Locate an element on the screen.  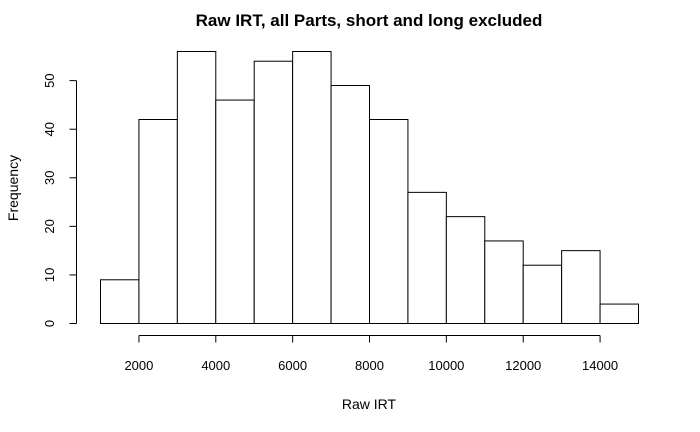
x-tick-label: 14000 is located at coordinates (600, 365).